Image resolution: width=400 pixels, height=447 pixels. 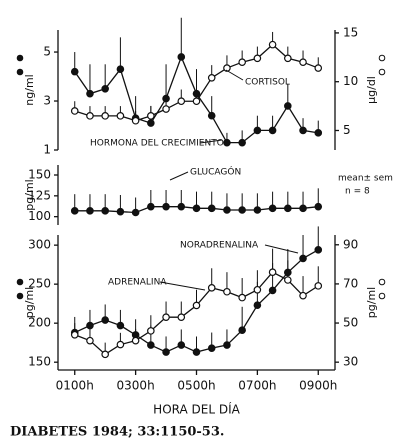 What do you see at coordinates (47, 52) in the screenshot?
I see `y-tick-label: 5` at bounding box center [47, 52].